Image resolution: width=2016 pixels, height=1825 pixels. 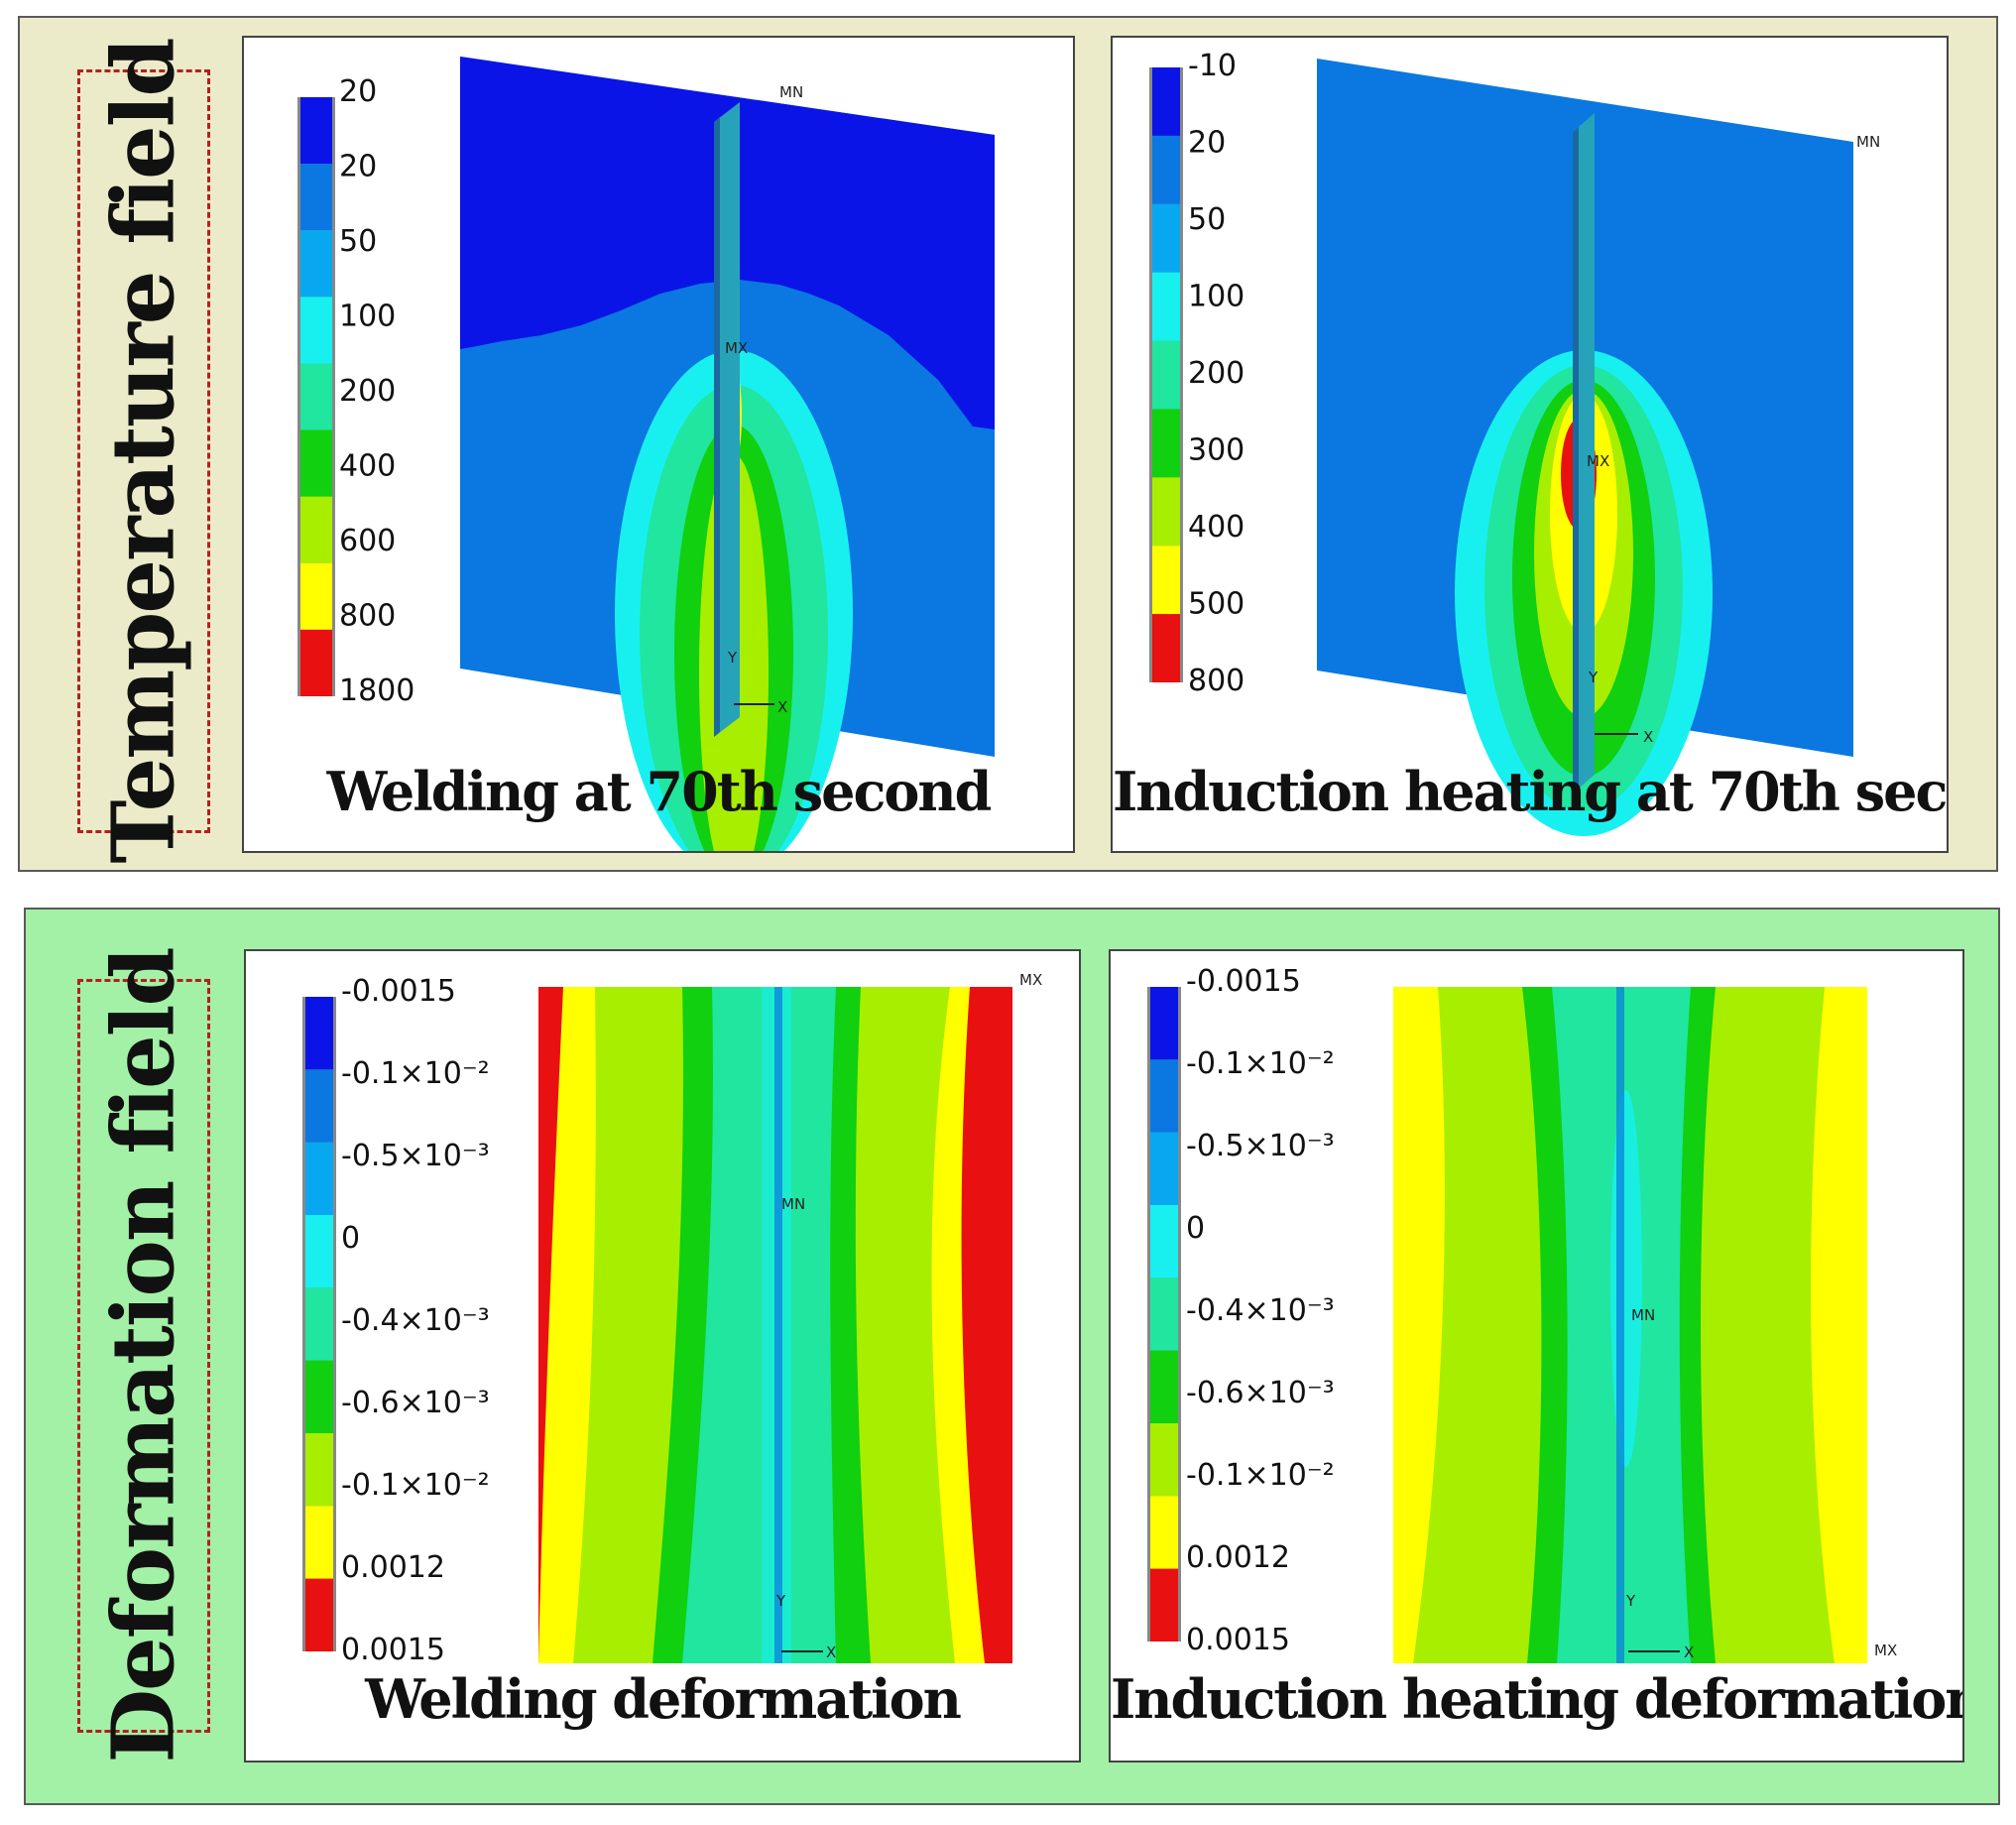 I want to click on induction-temperature-caption: Induction heating at 70th second, so click(x=1530, y=791).